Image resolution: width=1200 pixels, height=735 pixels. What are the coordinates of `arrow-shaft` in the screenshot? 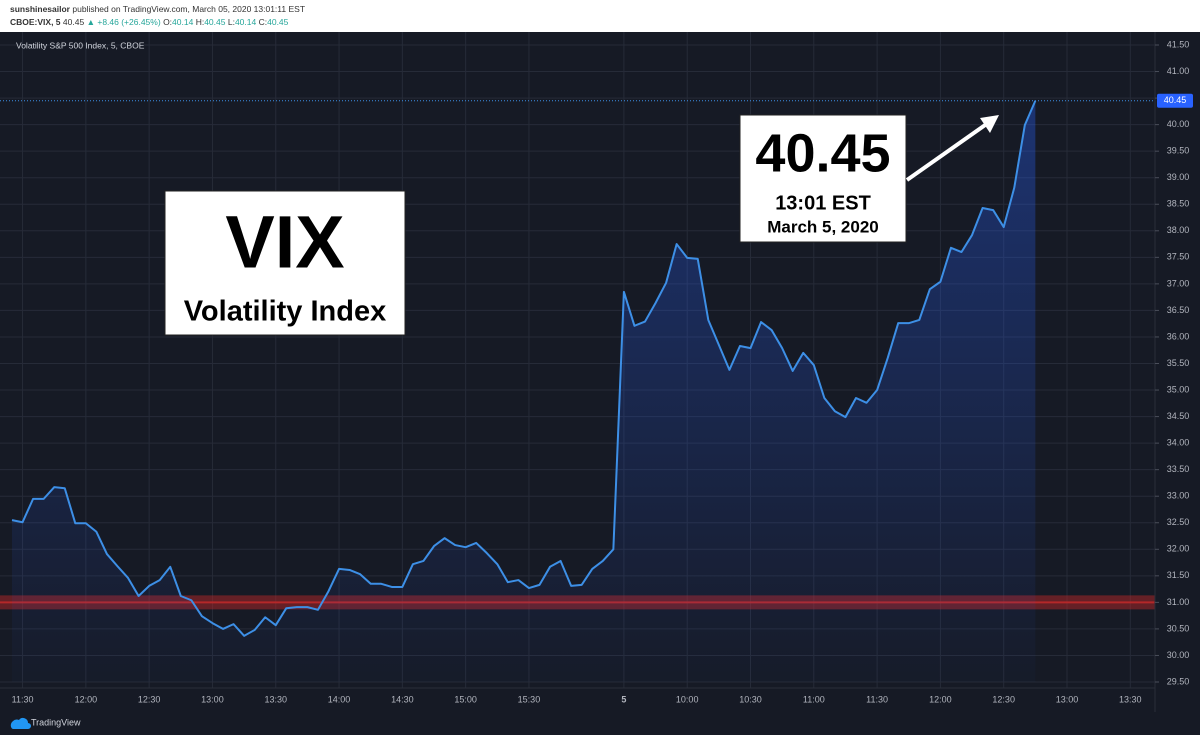 It's located at (947, 151).